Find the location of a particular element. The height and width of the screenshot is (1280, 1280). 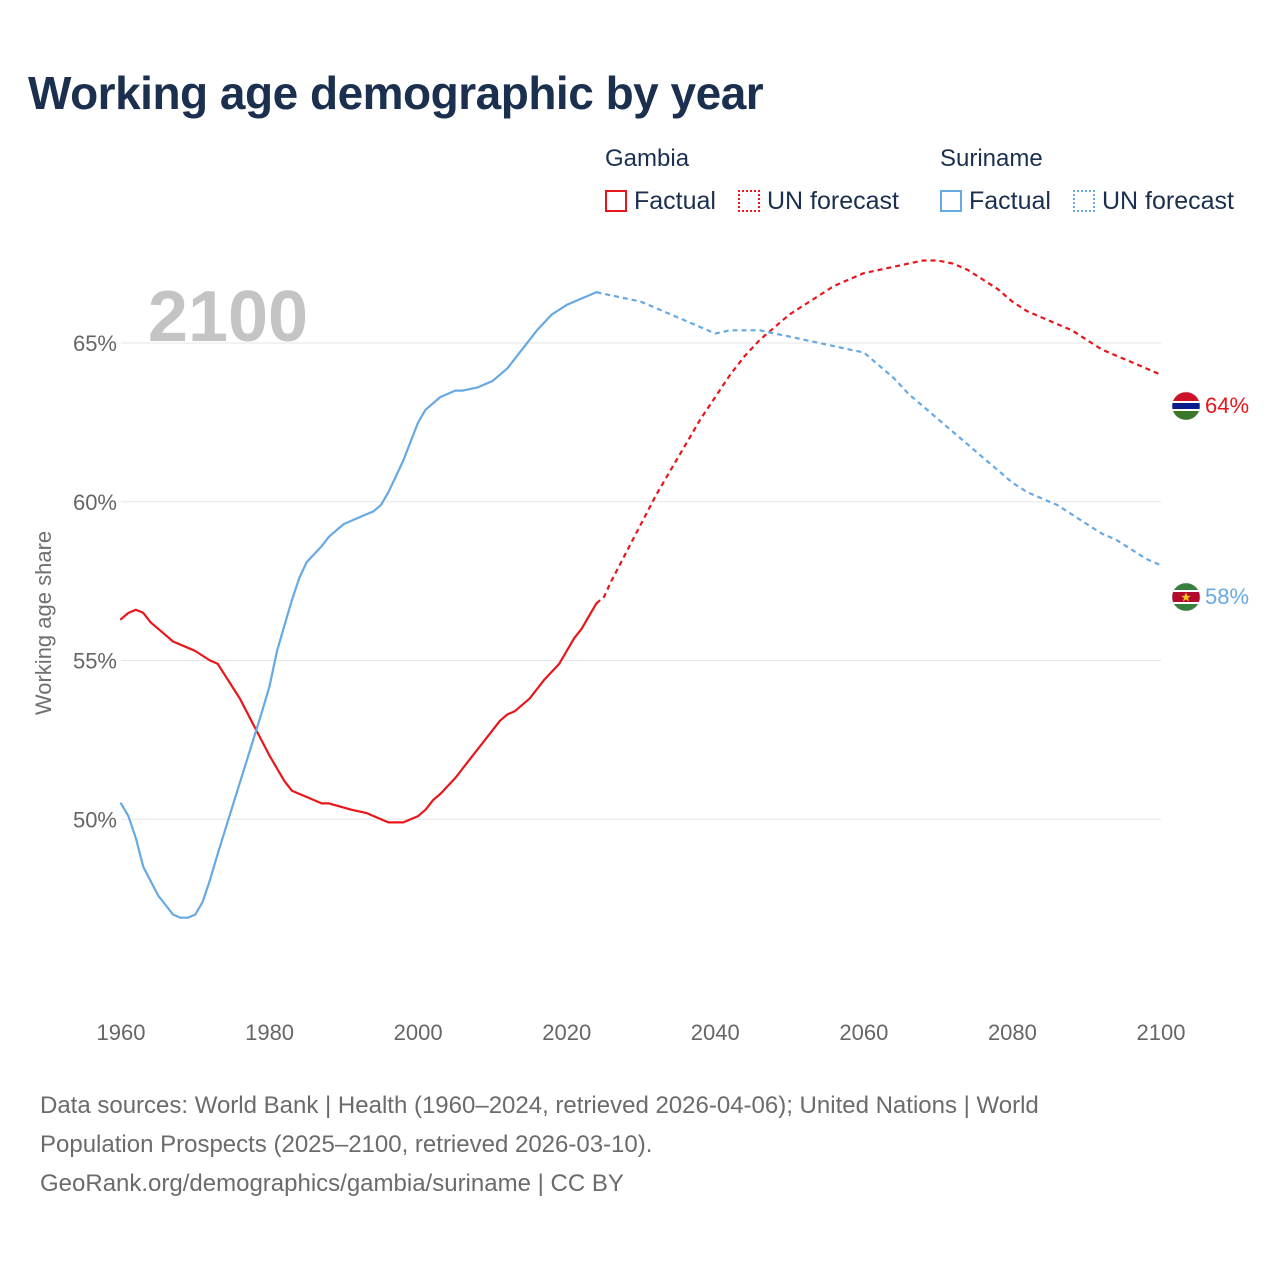

gambia-forecast-line is located at coordinates (878, 432).